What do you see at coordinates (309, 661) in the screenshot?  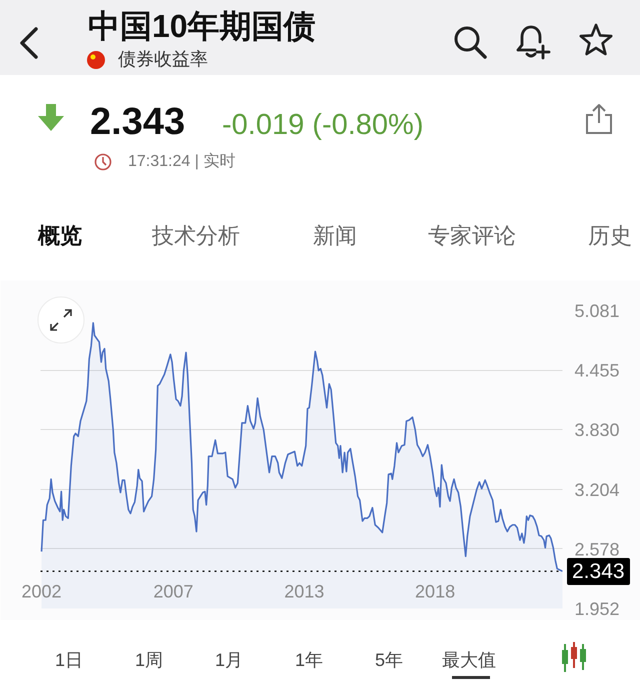 I see `text: 1年` at bounding box center [309, 661].